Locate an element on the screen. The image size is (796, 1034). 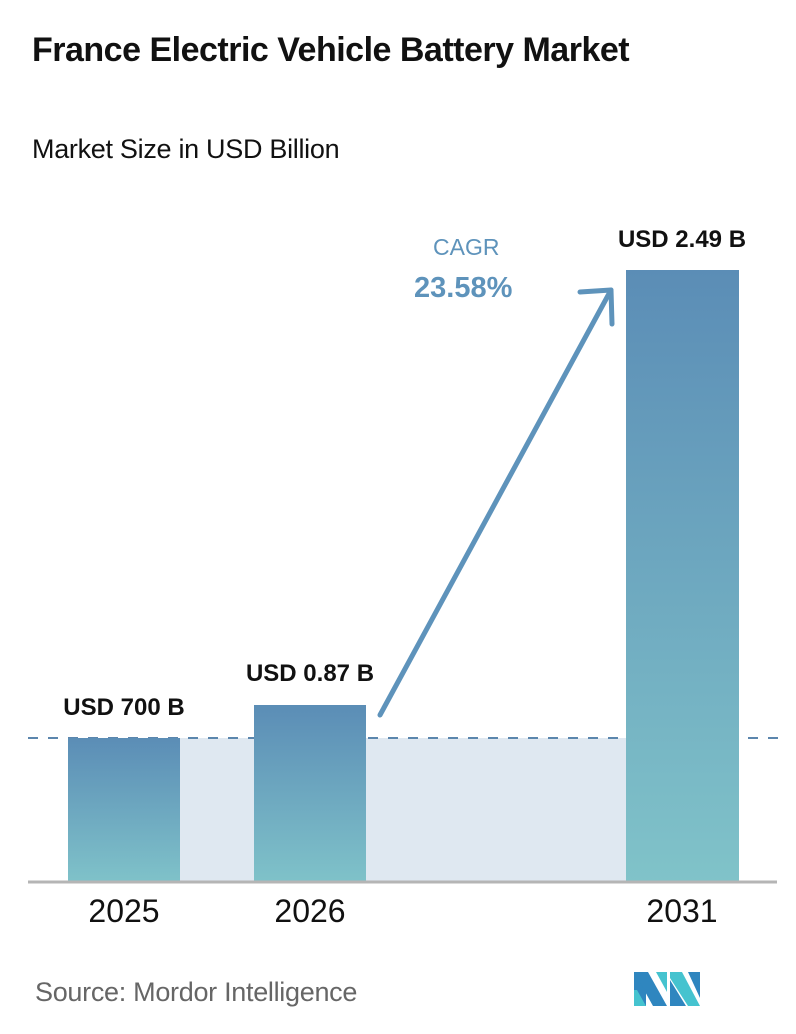
bar-2026 is located at coordinates (310, 793).